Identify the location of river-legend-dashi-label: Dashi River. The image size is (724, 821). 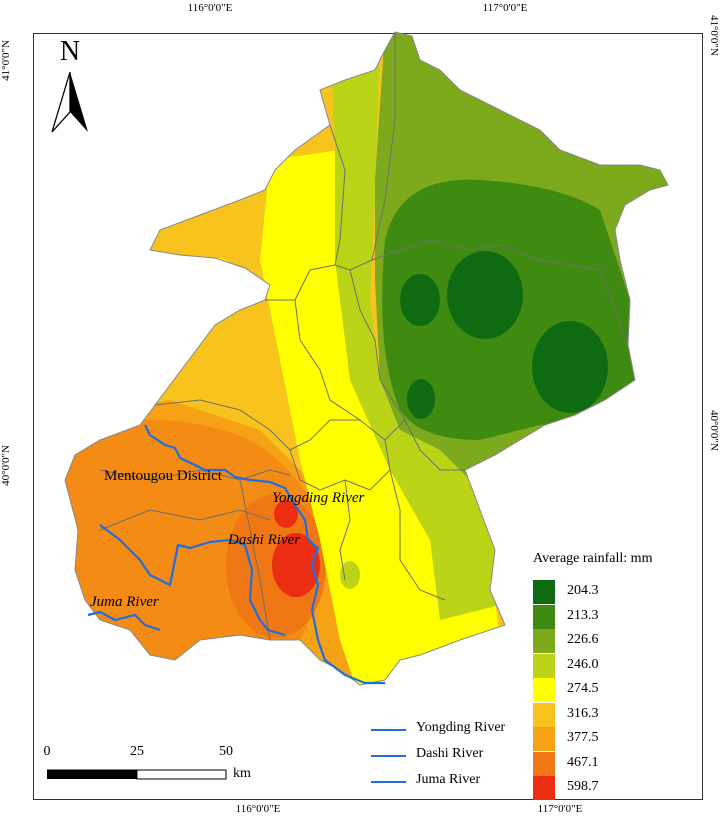
(450, 753).